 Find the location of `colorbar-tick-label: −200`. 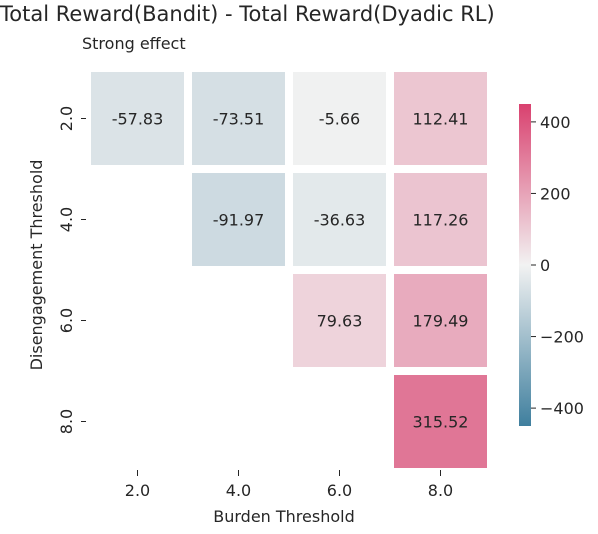

colorbar-tick-label: −200 is located at coordinates (562, 337).